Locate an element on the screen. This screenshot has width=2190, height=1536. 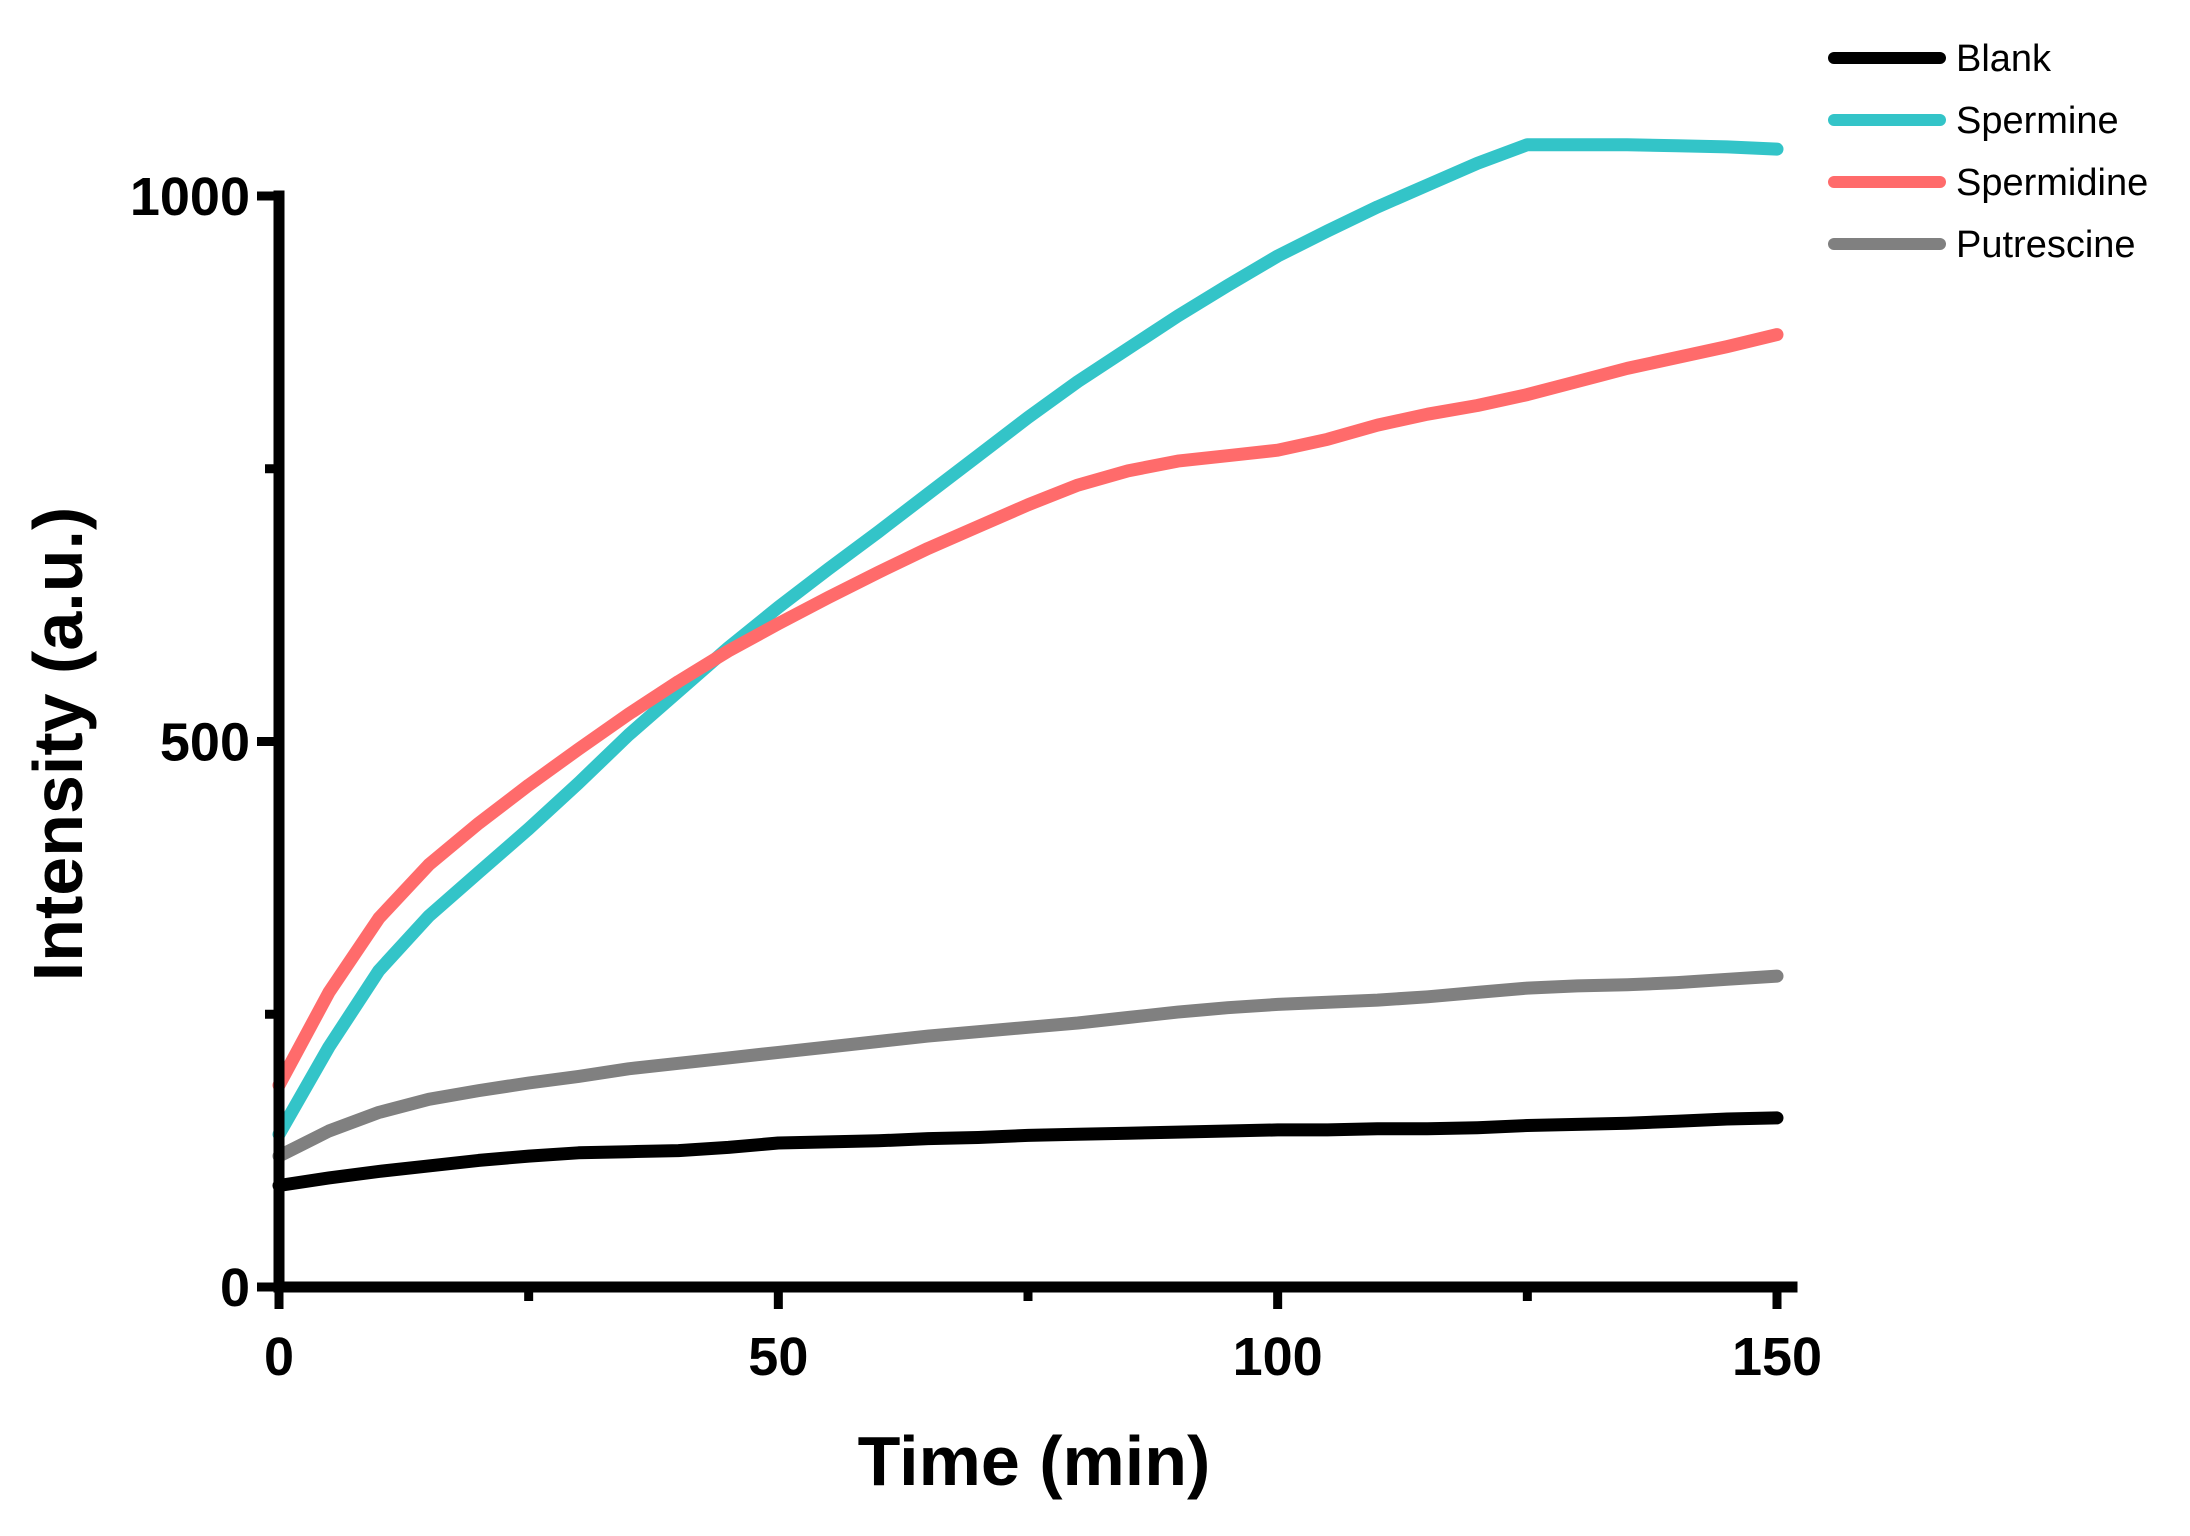
x-tick-label: 150 is located at coordinates (1777, 1357).